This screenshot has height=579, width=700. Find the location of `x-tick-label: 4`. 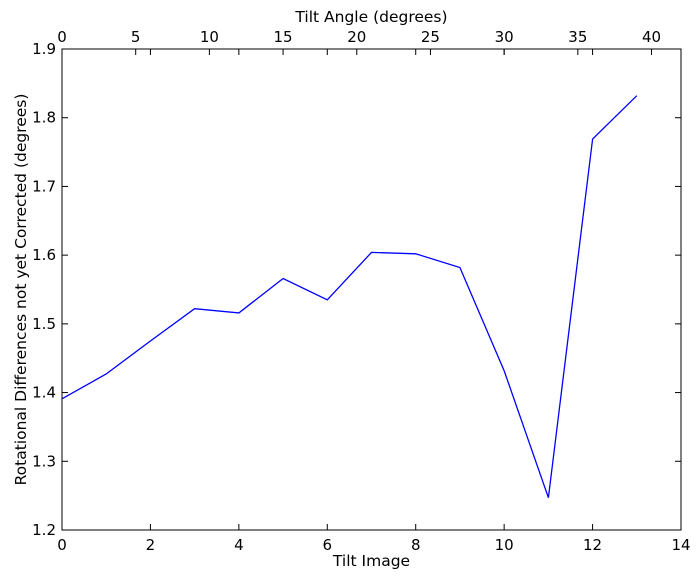

x-tick-label: 4 is located at coordinates (239, 545).